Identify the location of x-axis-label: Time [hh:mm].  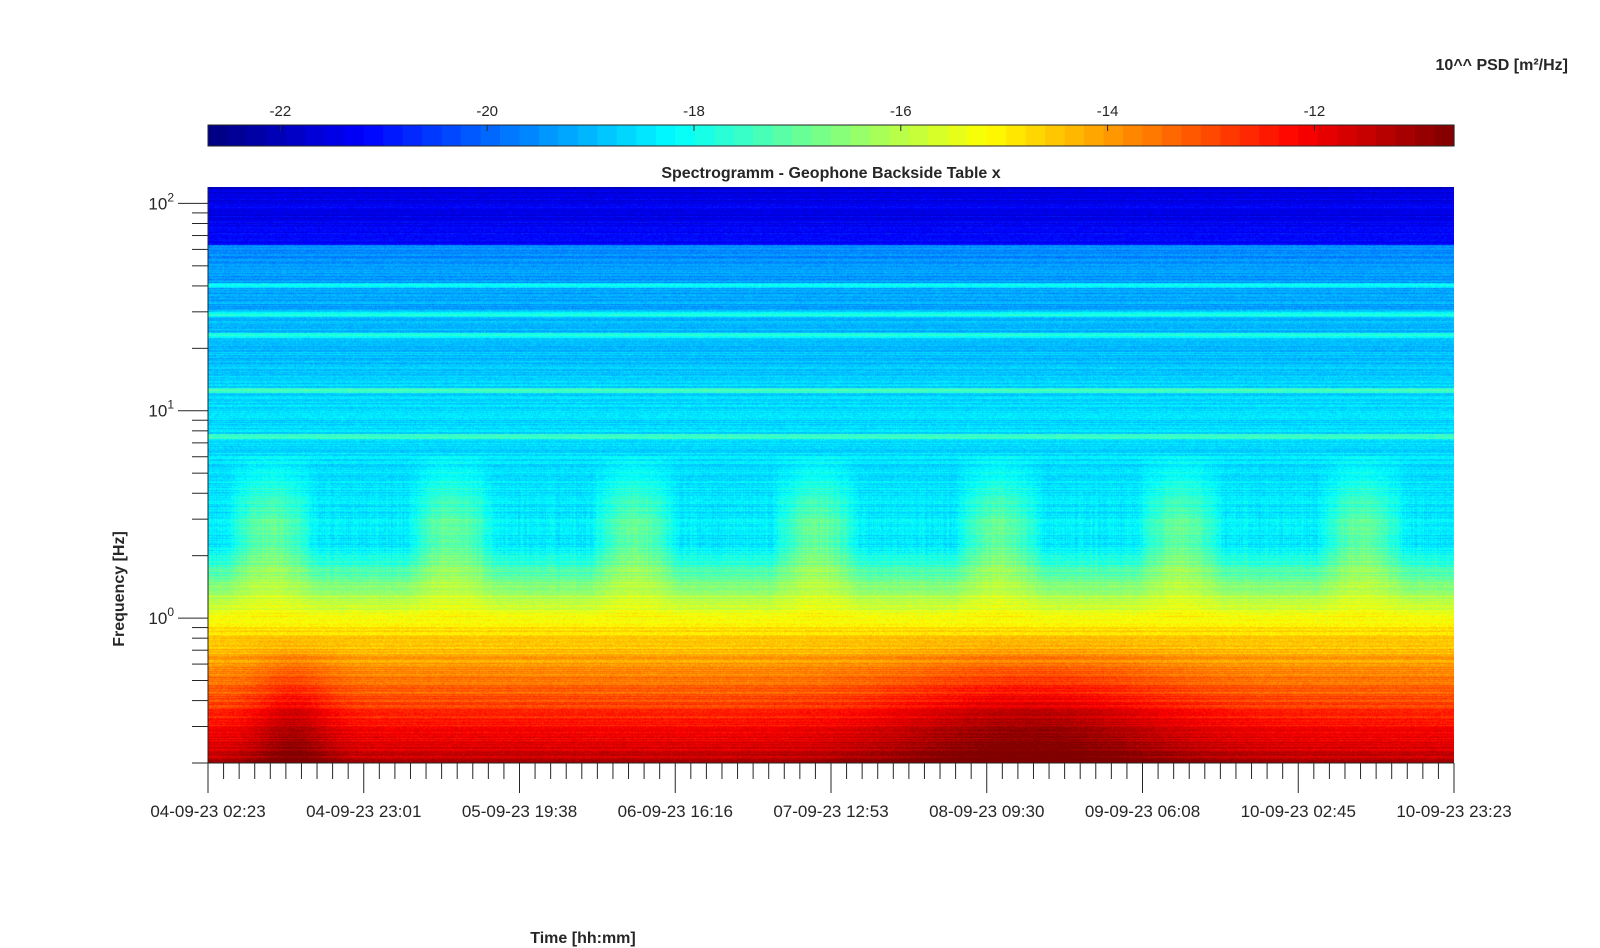
(582, 938).